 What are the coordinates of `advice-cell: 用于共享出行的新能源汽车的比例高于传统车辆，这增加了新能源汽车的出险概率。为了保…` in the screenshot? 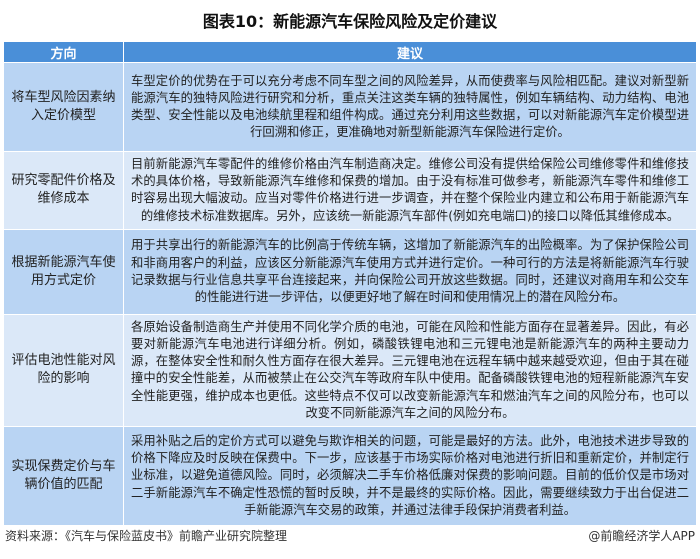 It's located at (410, 271).